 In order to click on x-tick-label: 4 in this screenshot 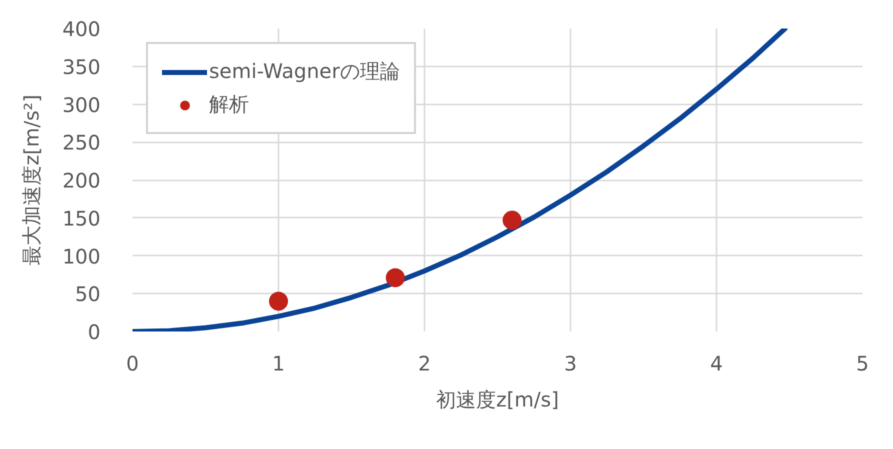, I will do `click(716, 364)`.